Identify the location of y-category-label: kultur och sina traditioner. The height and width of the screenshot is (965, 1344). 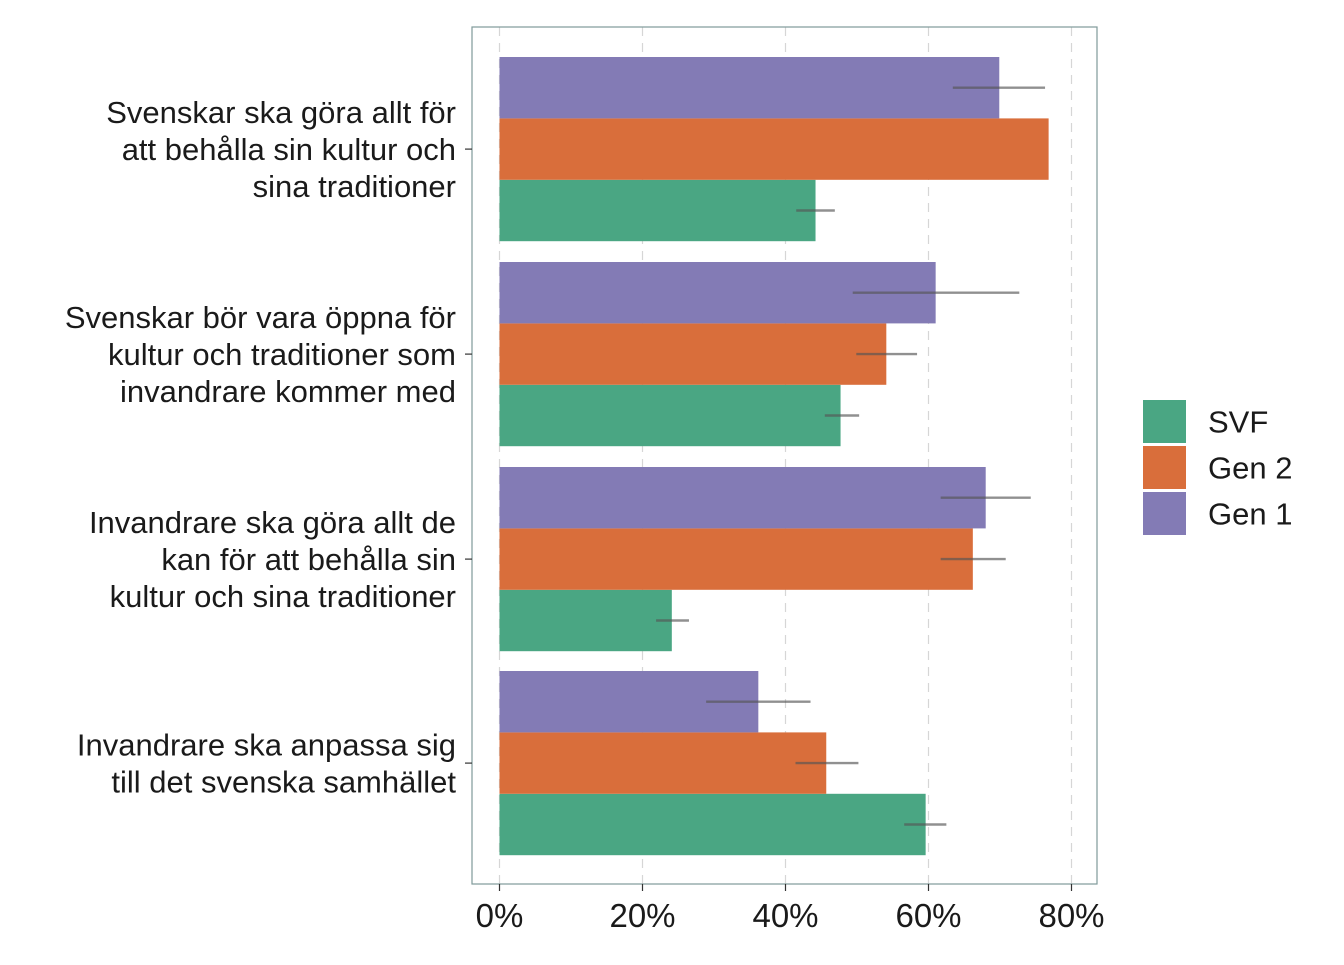
(283, 596).